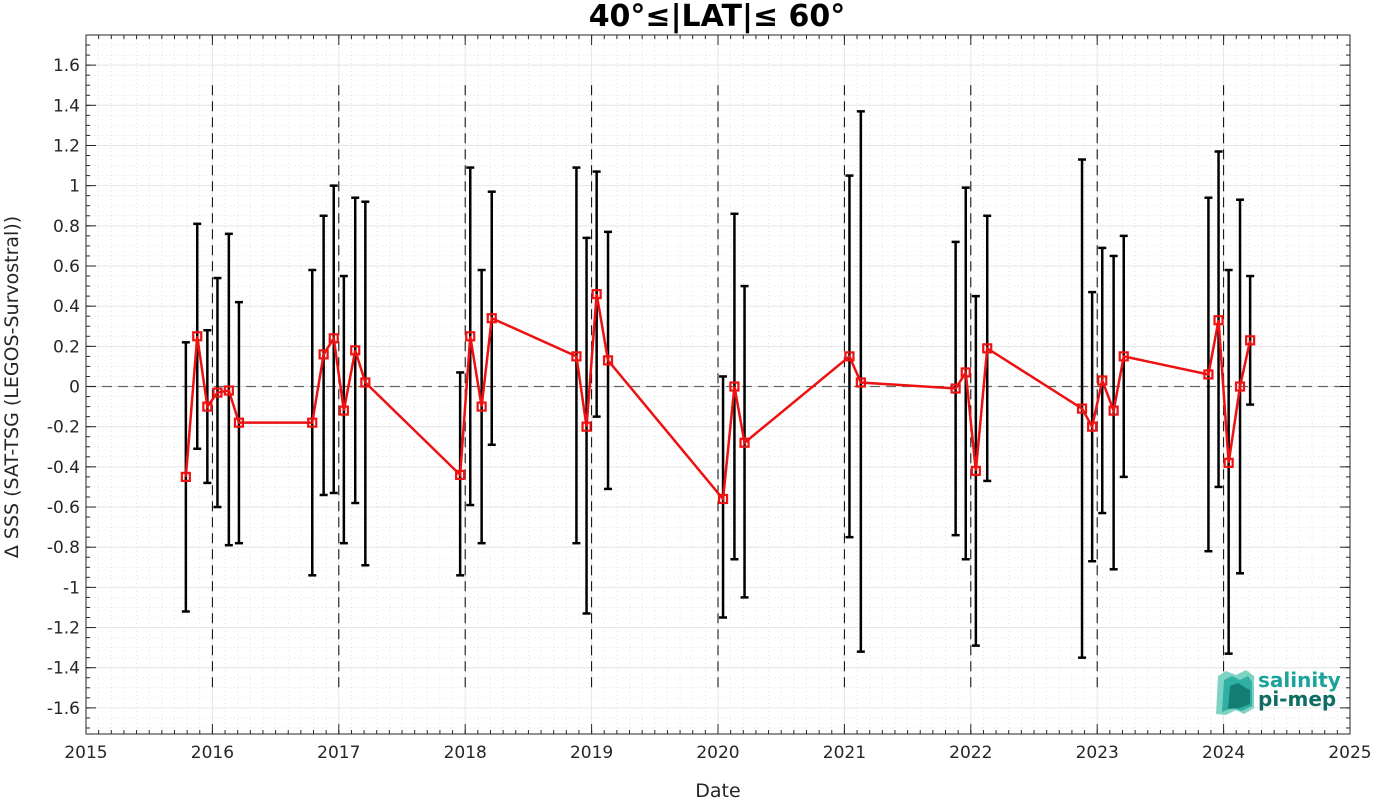 The image size is (1374, 801). I want to click on y-tick-label: -1, so click(71, 588).